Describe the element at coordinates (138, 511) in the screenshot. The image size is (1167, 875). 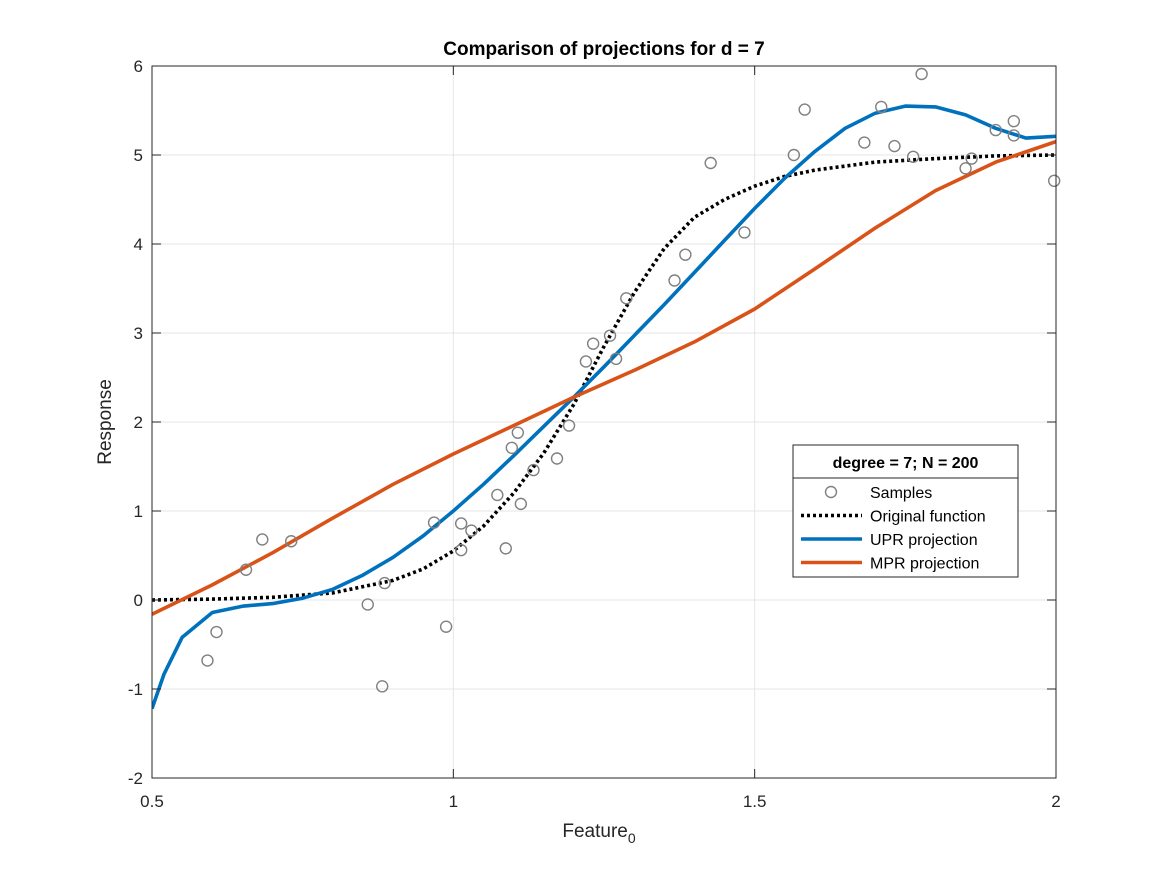
I see `y-tick-label-3: 1` at that location.